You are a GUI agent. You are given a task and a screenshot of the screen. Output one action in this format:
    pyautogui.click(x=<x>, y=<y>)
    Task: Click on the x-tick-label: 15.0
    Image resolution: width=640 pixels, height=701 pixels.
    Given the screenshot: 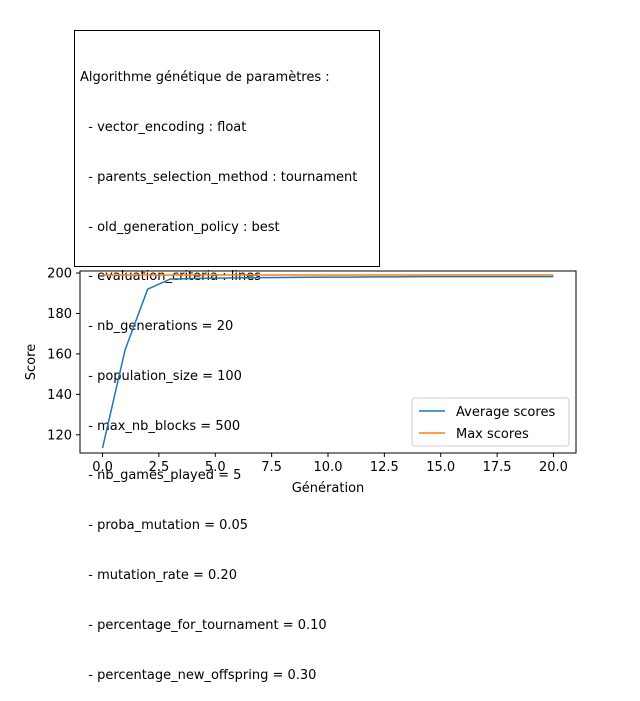 What is the action you would take?
    pyautogui.click(x=440, y=467)
    